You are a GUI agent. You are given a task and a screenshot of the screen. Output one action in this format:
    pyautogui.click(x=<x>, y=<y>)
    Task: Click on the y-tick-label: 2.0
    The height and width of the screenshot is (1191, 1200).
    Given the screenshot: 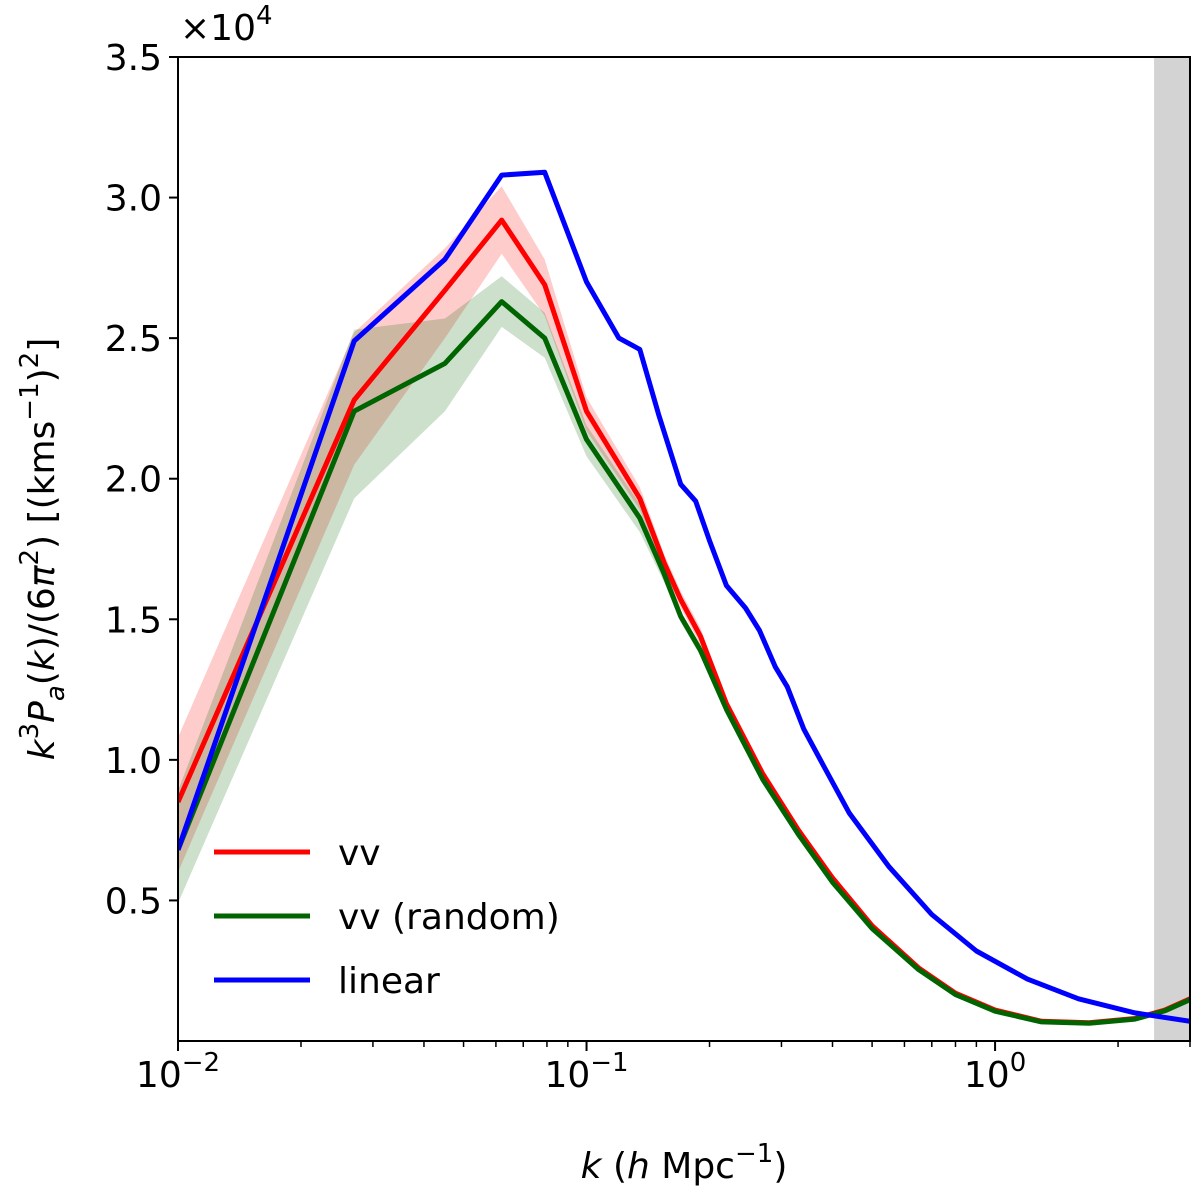 What is the action you would take?
    pyautogui.click(x=133, y=480)
    